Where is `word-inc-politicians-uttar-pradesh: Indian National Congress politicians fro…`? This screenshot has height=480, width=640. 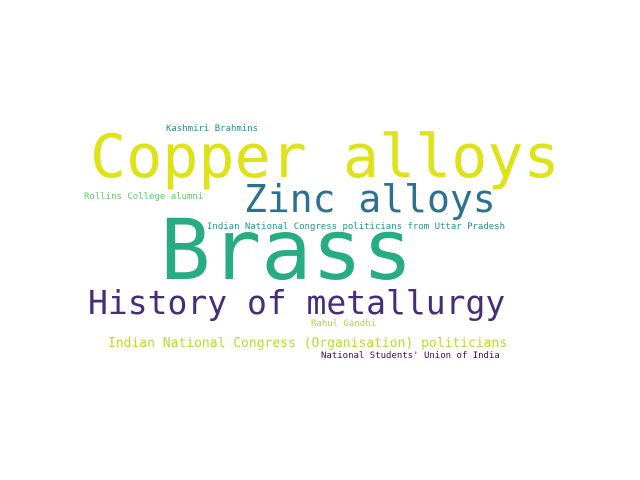 word-inc-politicians-uttar-pradesh: Indian National Congress politicians fro… is located at coordinates (356, 227).